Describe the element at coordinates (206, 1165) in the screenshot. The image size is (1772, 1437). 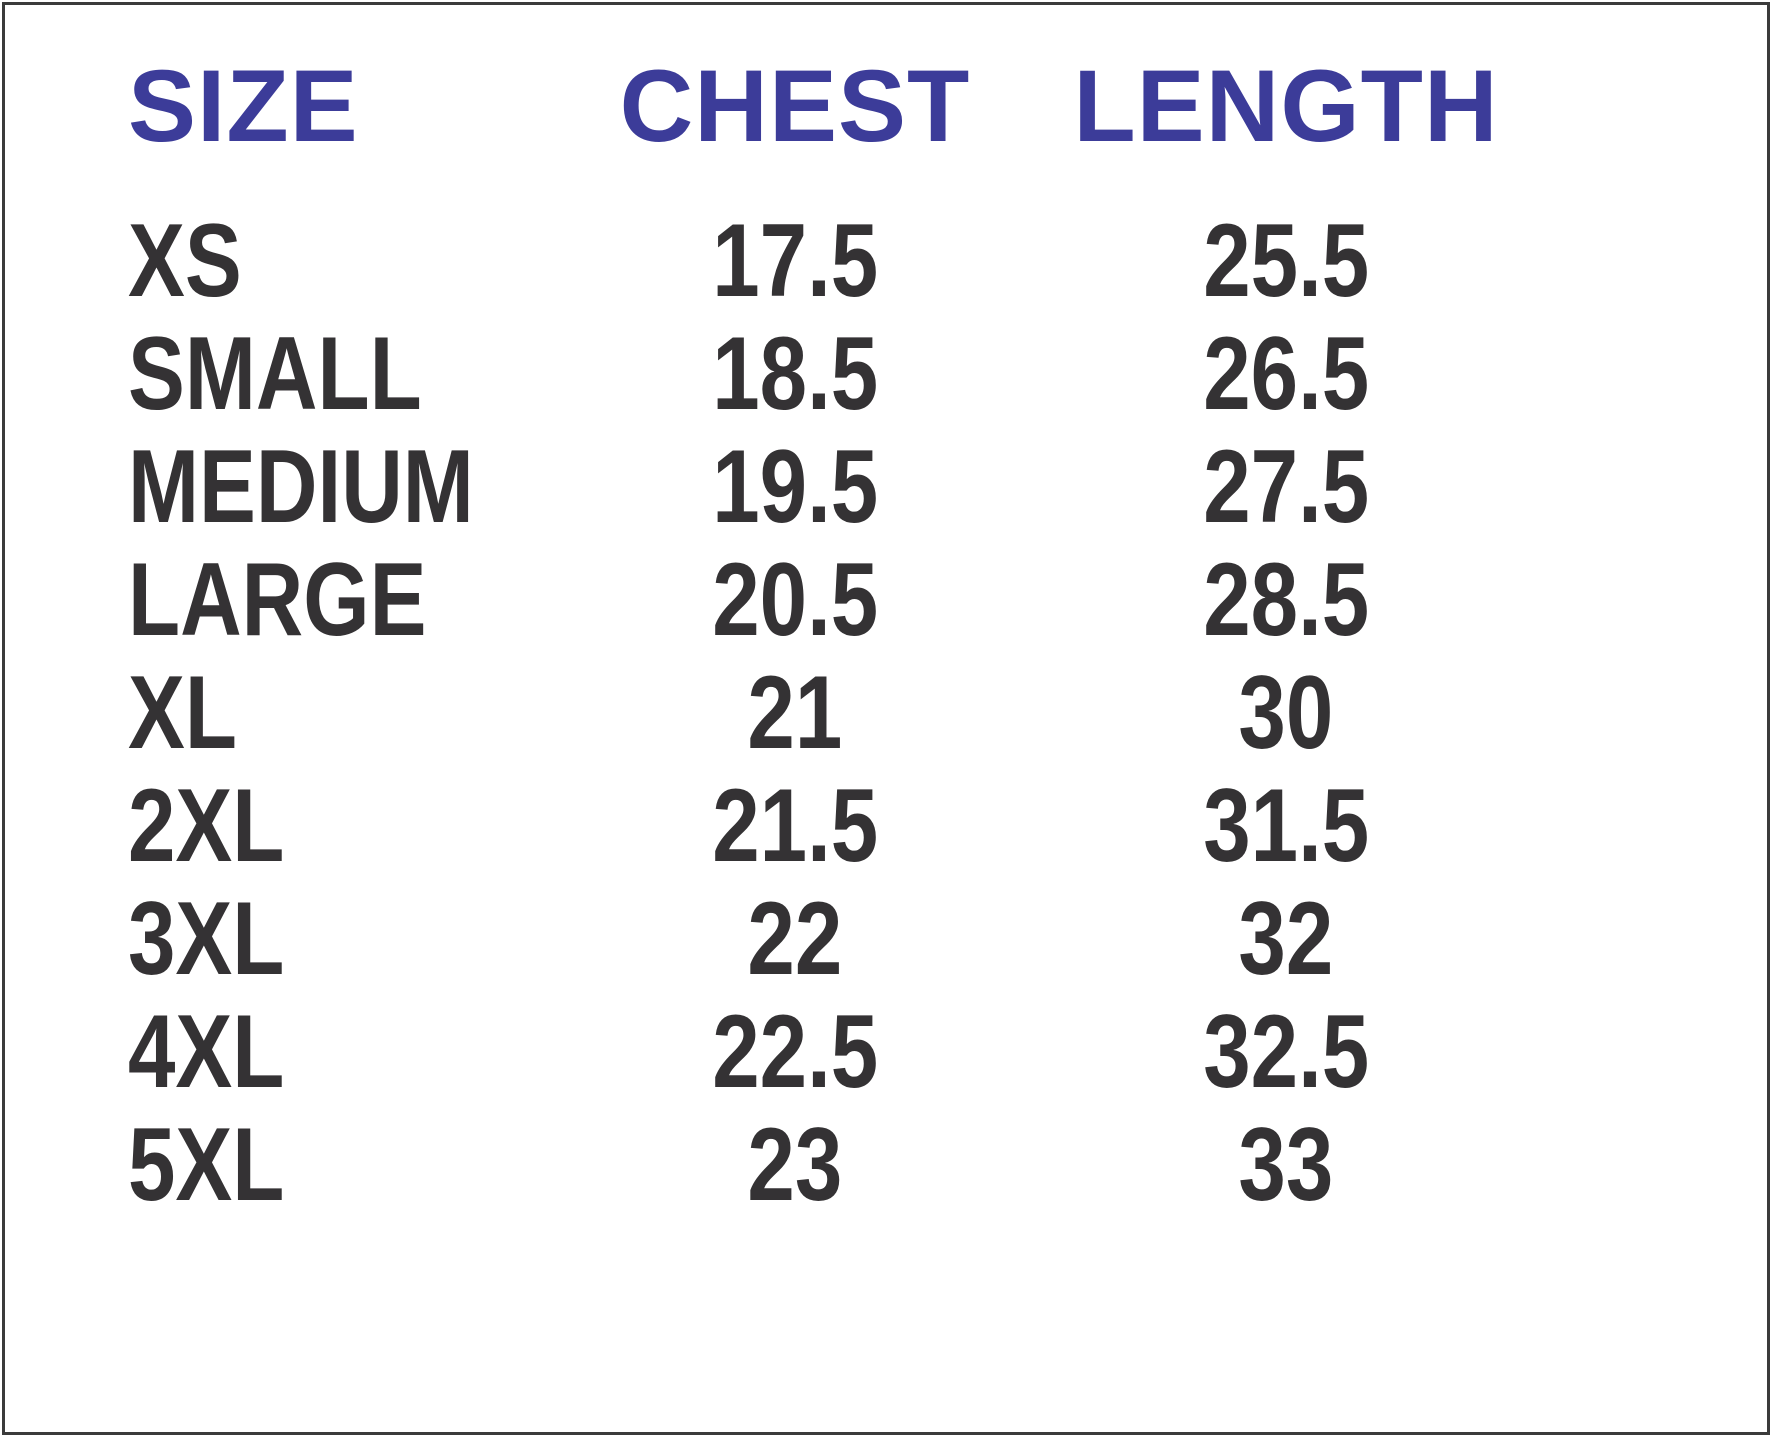
I see `size-value: 5XL` at that location.